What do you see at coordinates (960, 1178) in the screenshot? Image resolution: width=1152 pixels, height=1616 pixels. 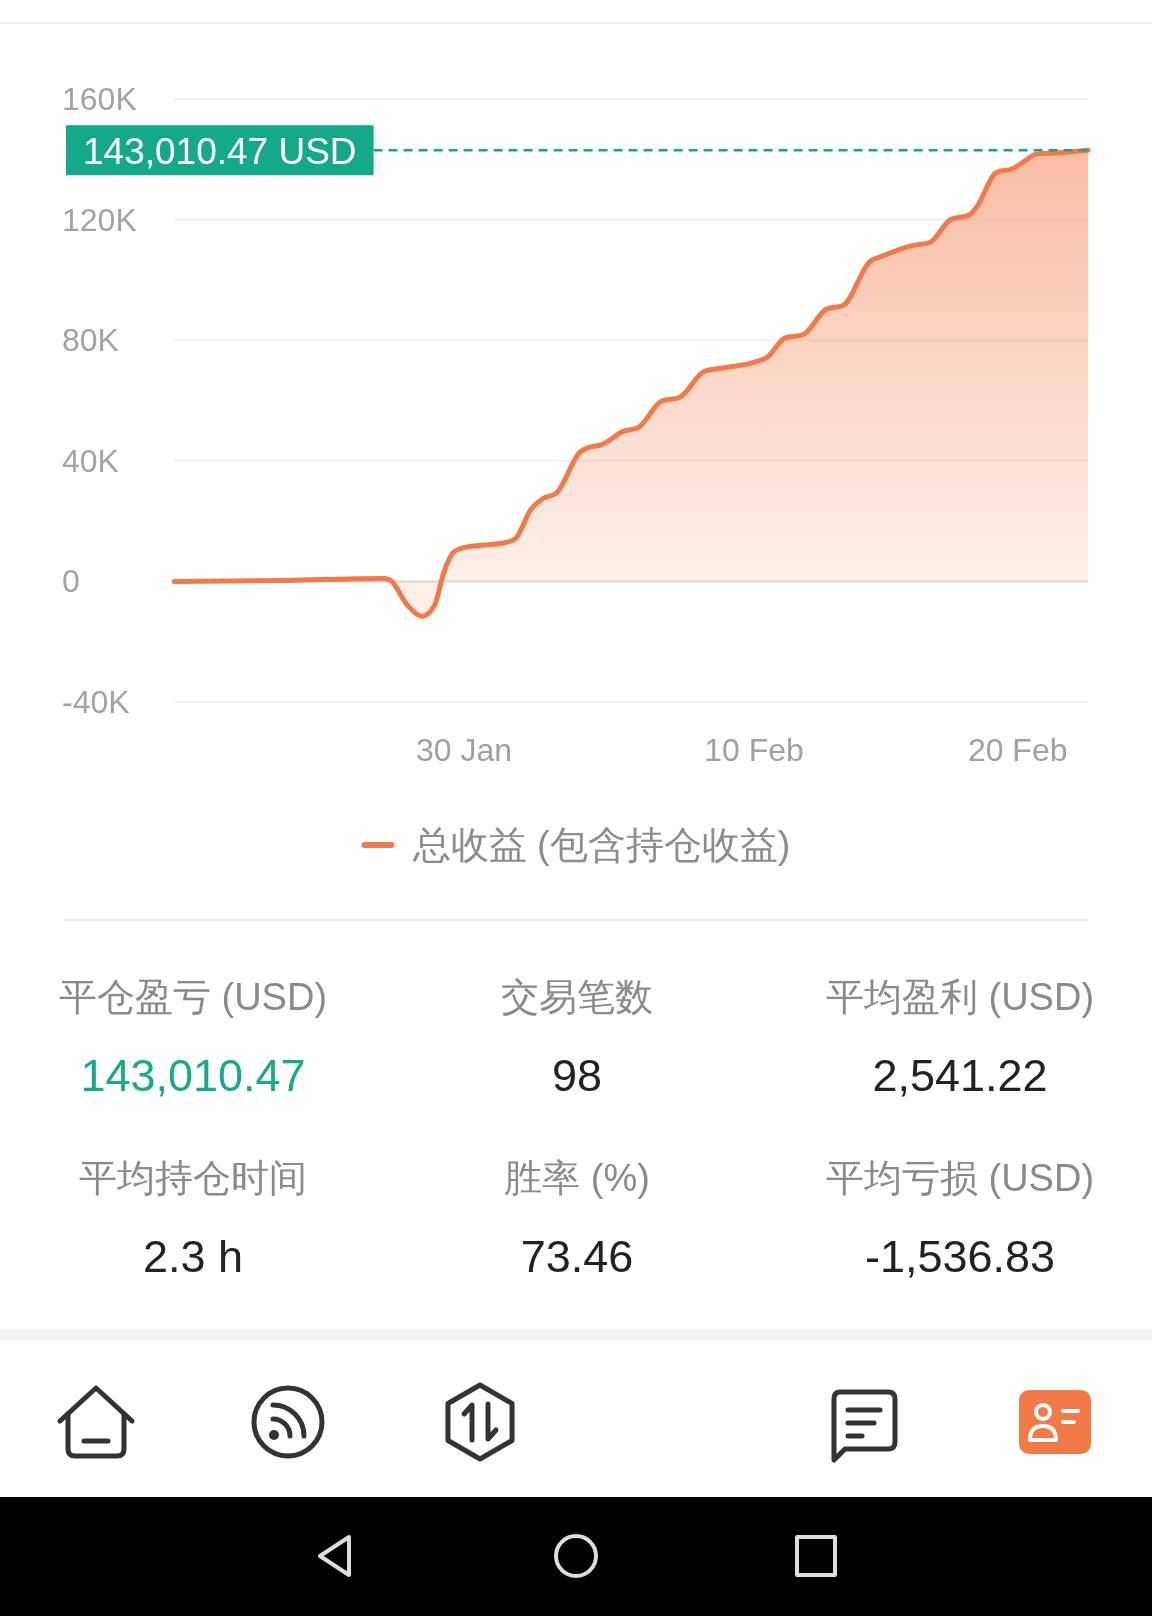 I see `text: 平均亏损 (USD)` at bounding box center [960, 1178].